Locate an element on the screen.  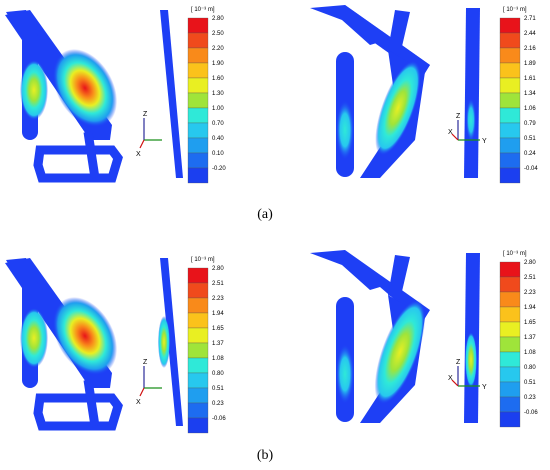
legend-tick-label: 2.50 is located at coordinates (218, 34).